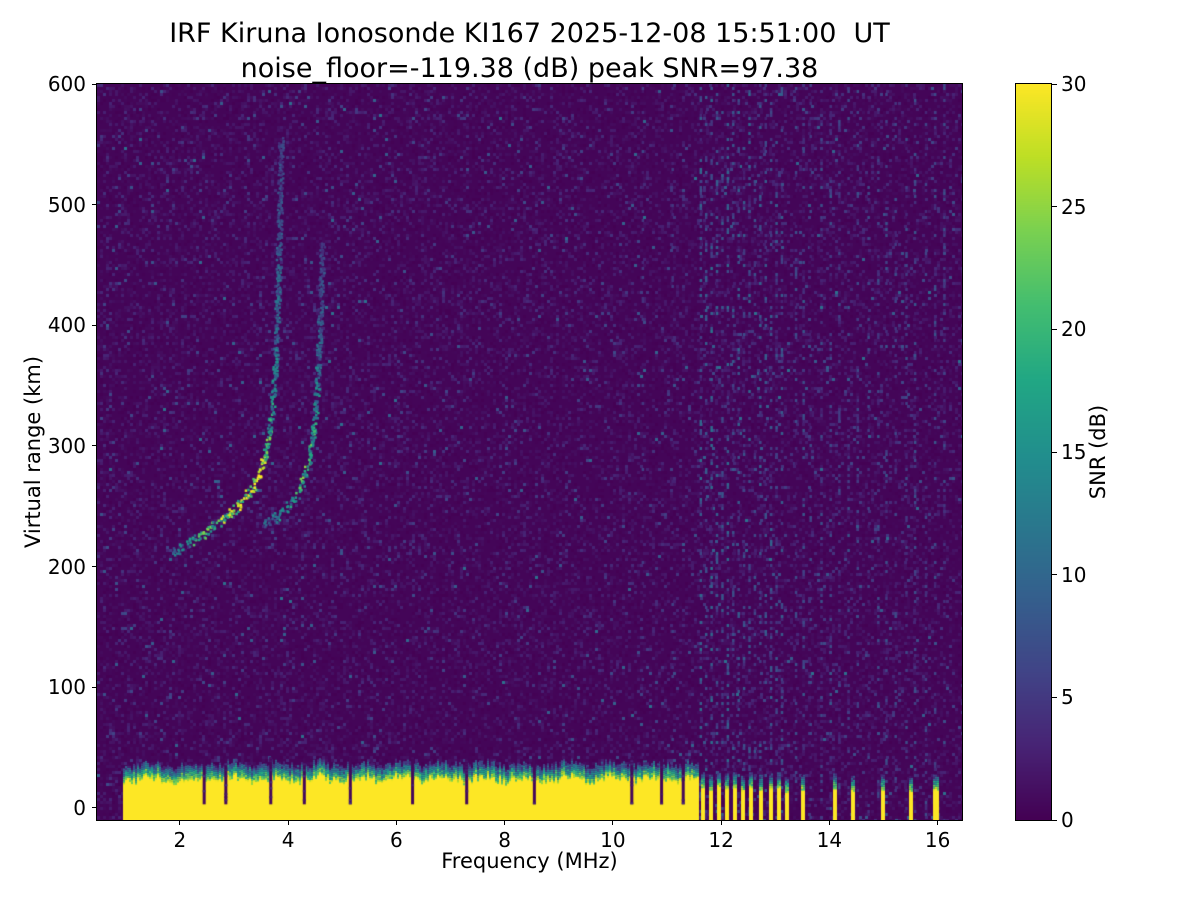  I want to click on colorbar-tick-label: 30, so click(1074, 84).